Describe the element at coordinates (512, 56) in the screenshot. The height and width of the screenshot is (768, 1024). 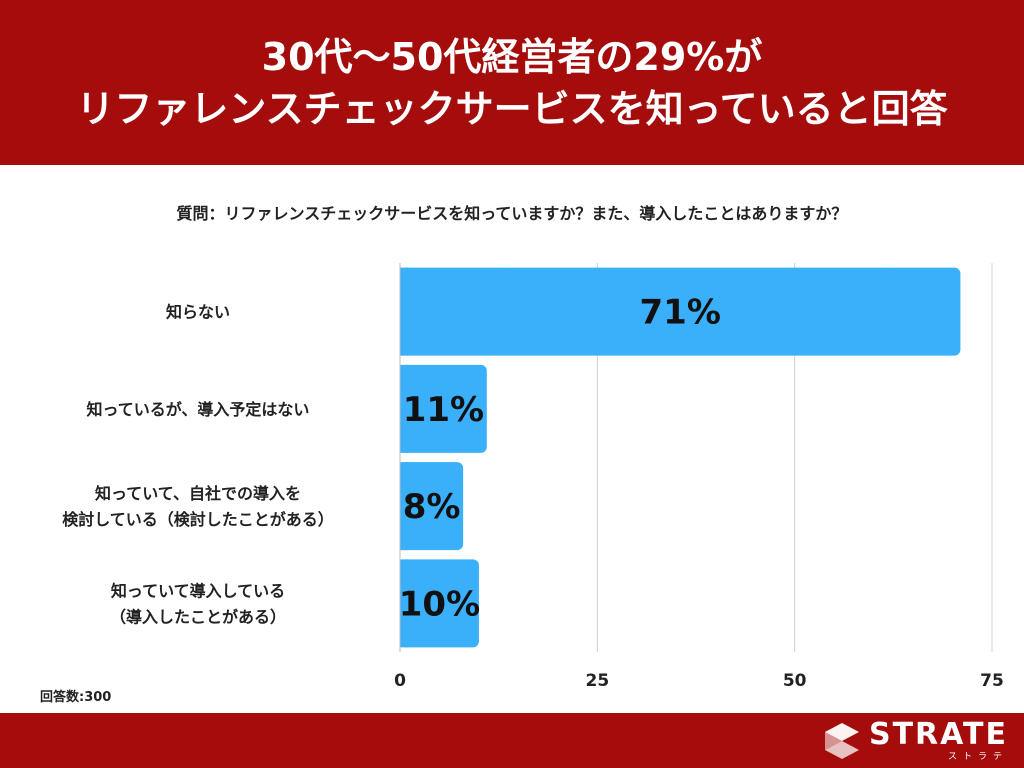
I see `title-line-1: 30代〜50代経営者の29%が` at that location.